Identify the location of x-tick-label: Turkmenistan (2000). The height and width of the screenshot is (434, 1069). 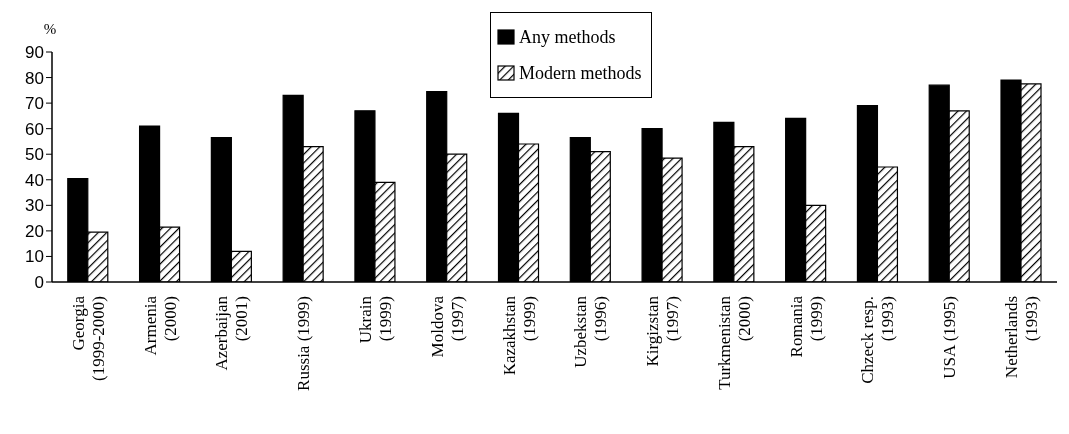
(734, 342).